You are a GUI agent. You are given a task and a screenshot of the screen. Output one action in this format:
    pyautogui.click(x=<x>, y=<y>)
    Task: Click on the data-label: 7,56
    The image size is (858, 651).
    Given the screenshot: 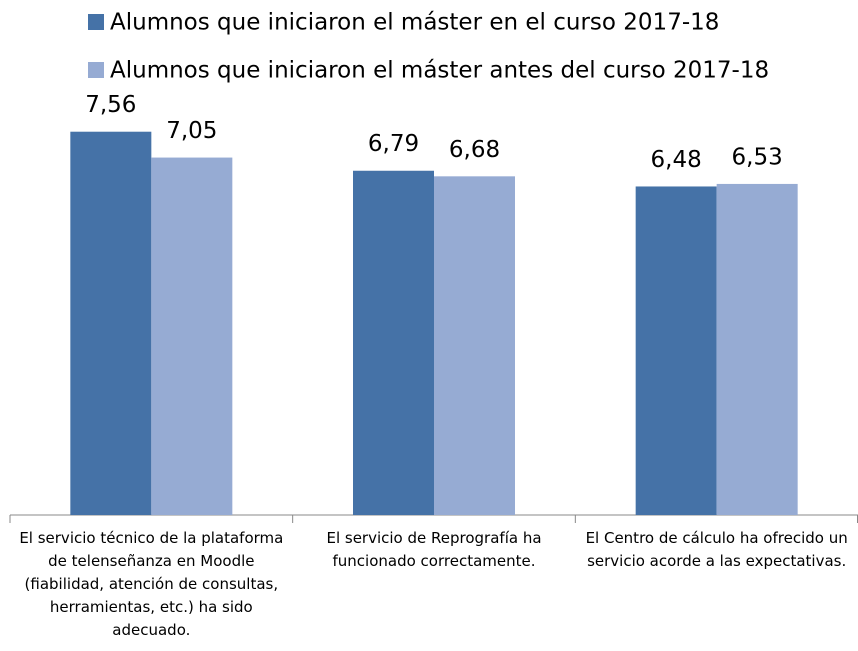 What is the action you would take?
    pyautogui.click(x=110, y=105)
    